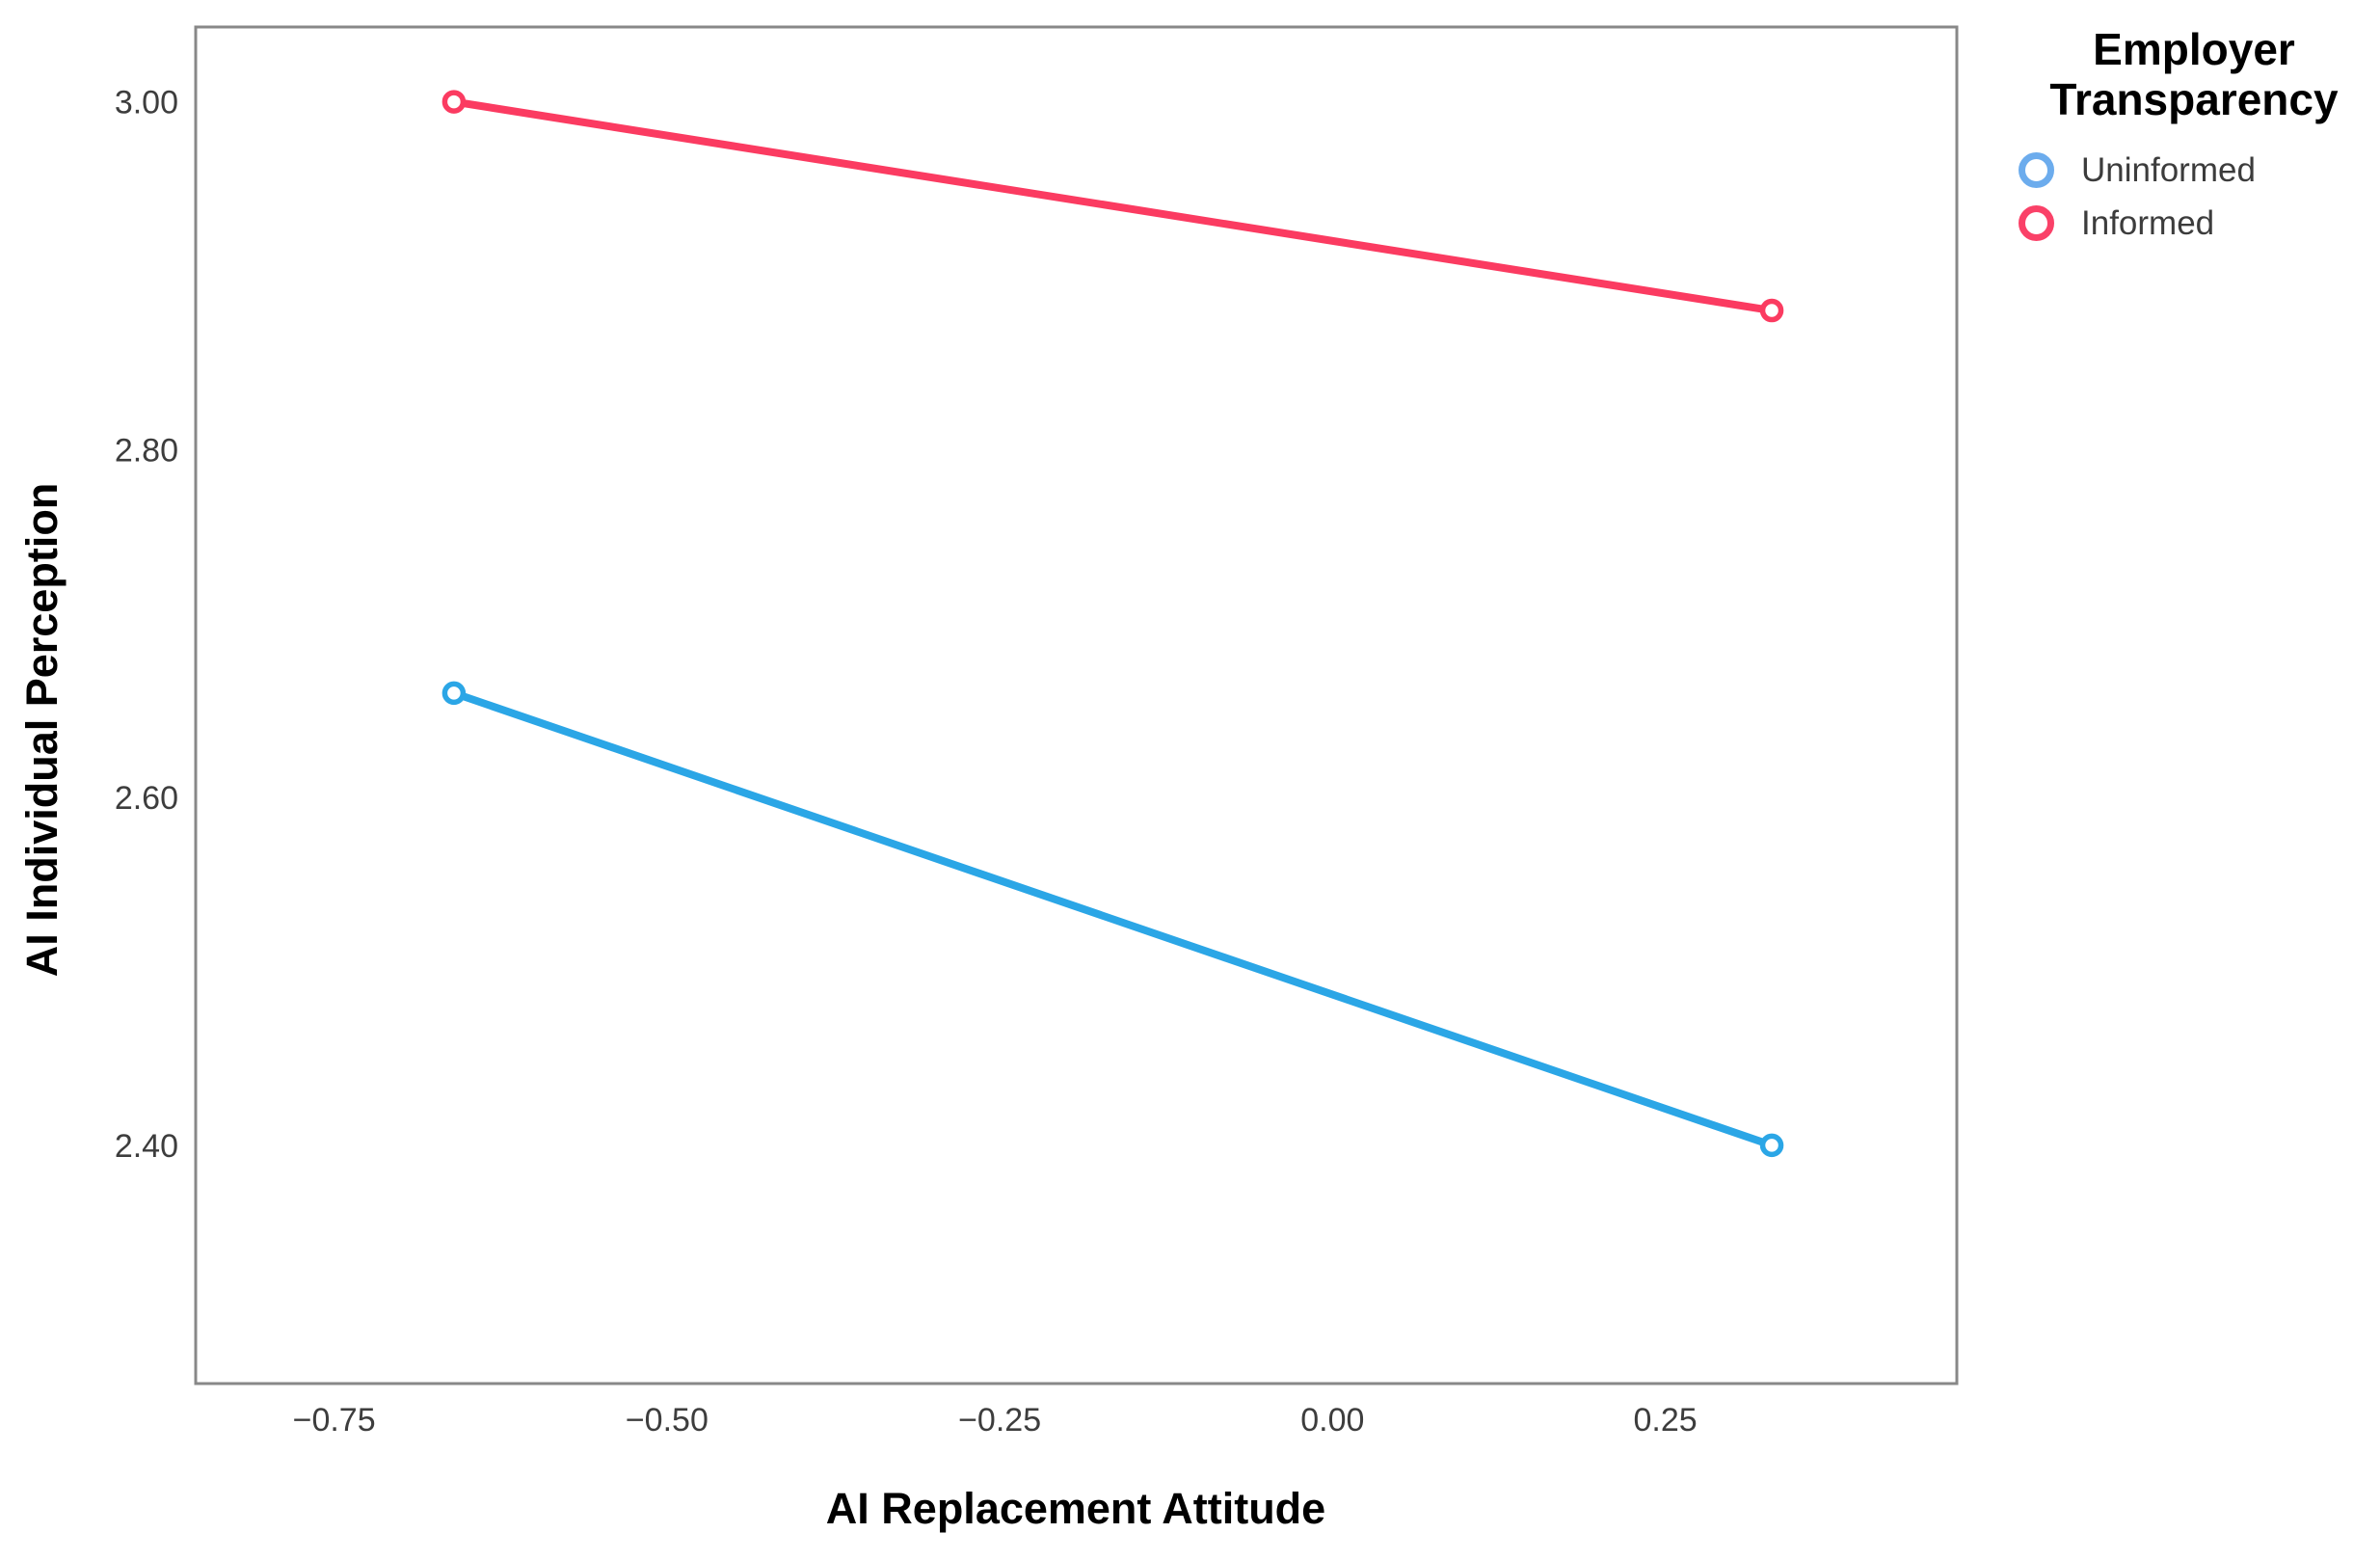 The height and width of the screenshot is (1560, 2380). What do you see at coordinates (42, 730) in the screenshot?
I see `y-axis-title: AI Individual Perception` at bounding box center [42, 730].